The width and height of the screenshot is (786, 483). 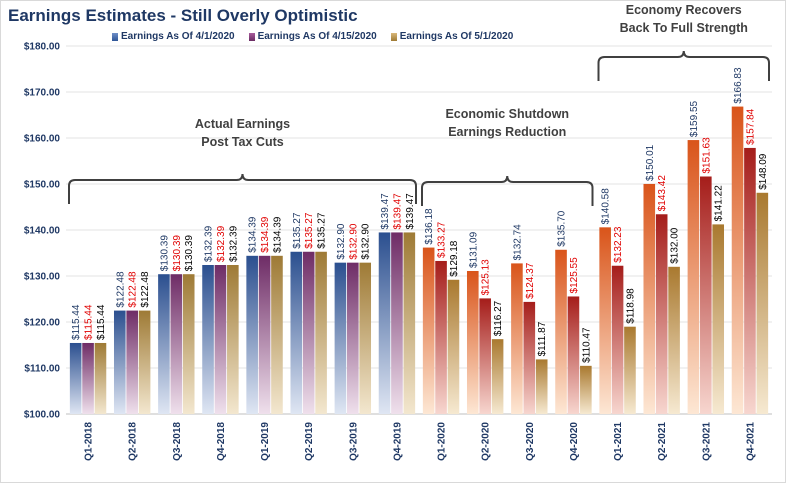 I want to click on data-label-series-3: $132.90, so click(x=366, y=241).